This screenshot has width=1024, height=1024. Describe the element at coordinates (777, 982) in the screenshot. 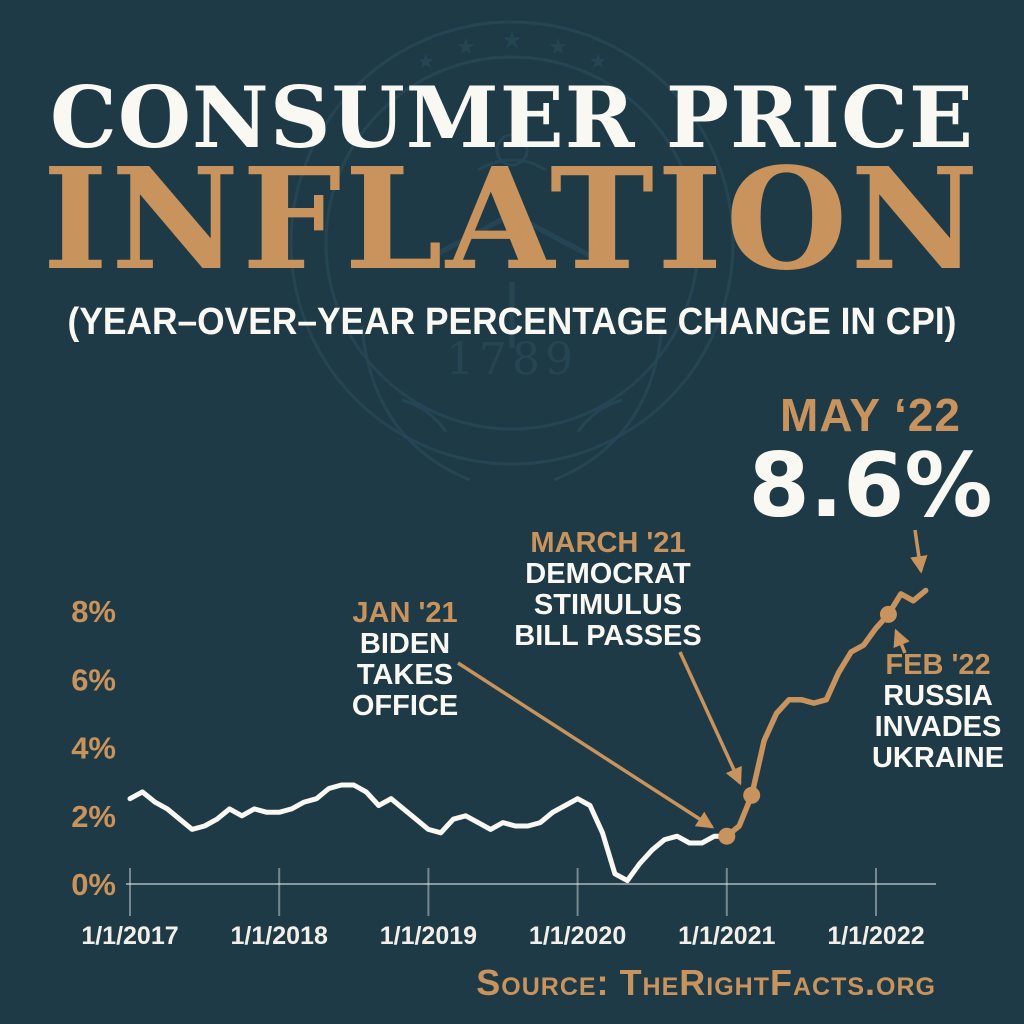

I see `source-site-name: TheRightFacts.org` at that location.